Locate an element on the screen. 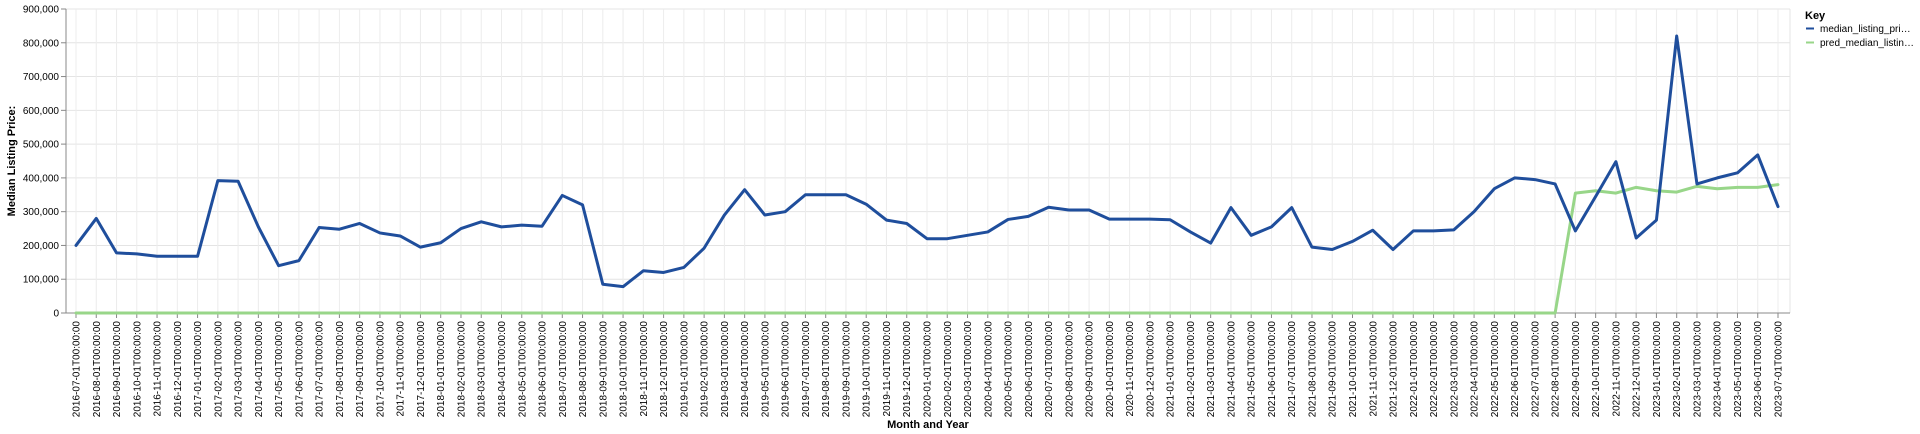 The width and height of the screenshot is (1920, 434). y-tick-label: 300,000 is located at coordinates (41, 212).